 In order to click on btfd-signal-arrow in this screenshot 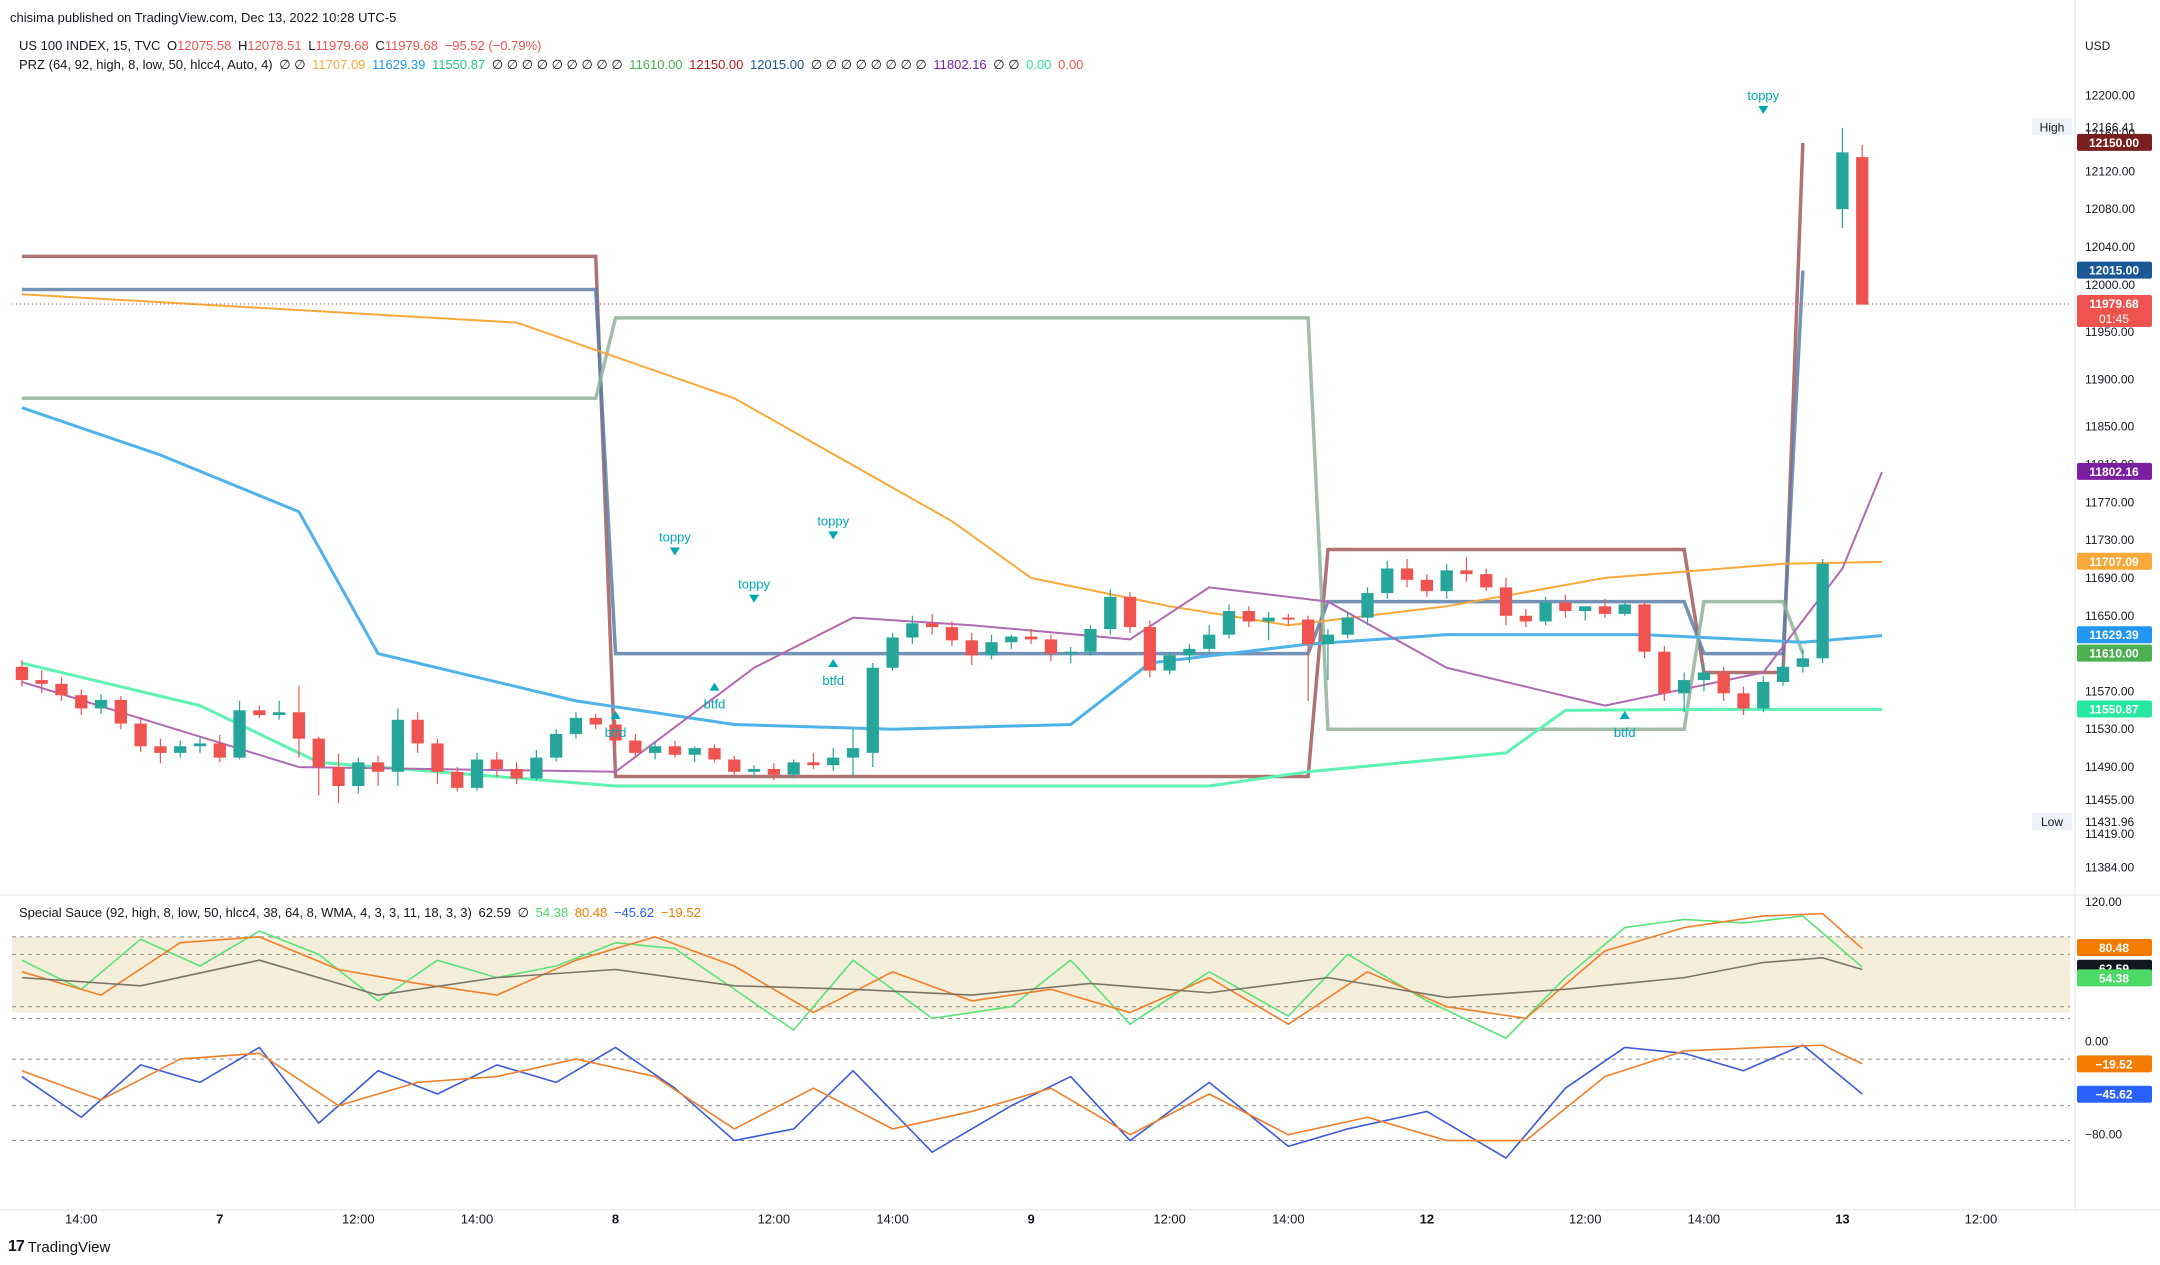, I will do `click(714, 686)`.